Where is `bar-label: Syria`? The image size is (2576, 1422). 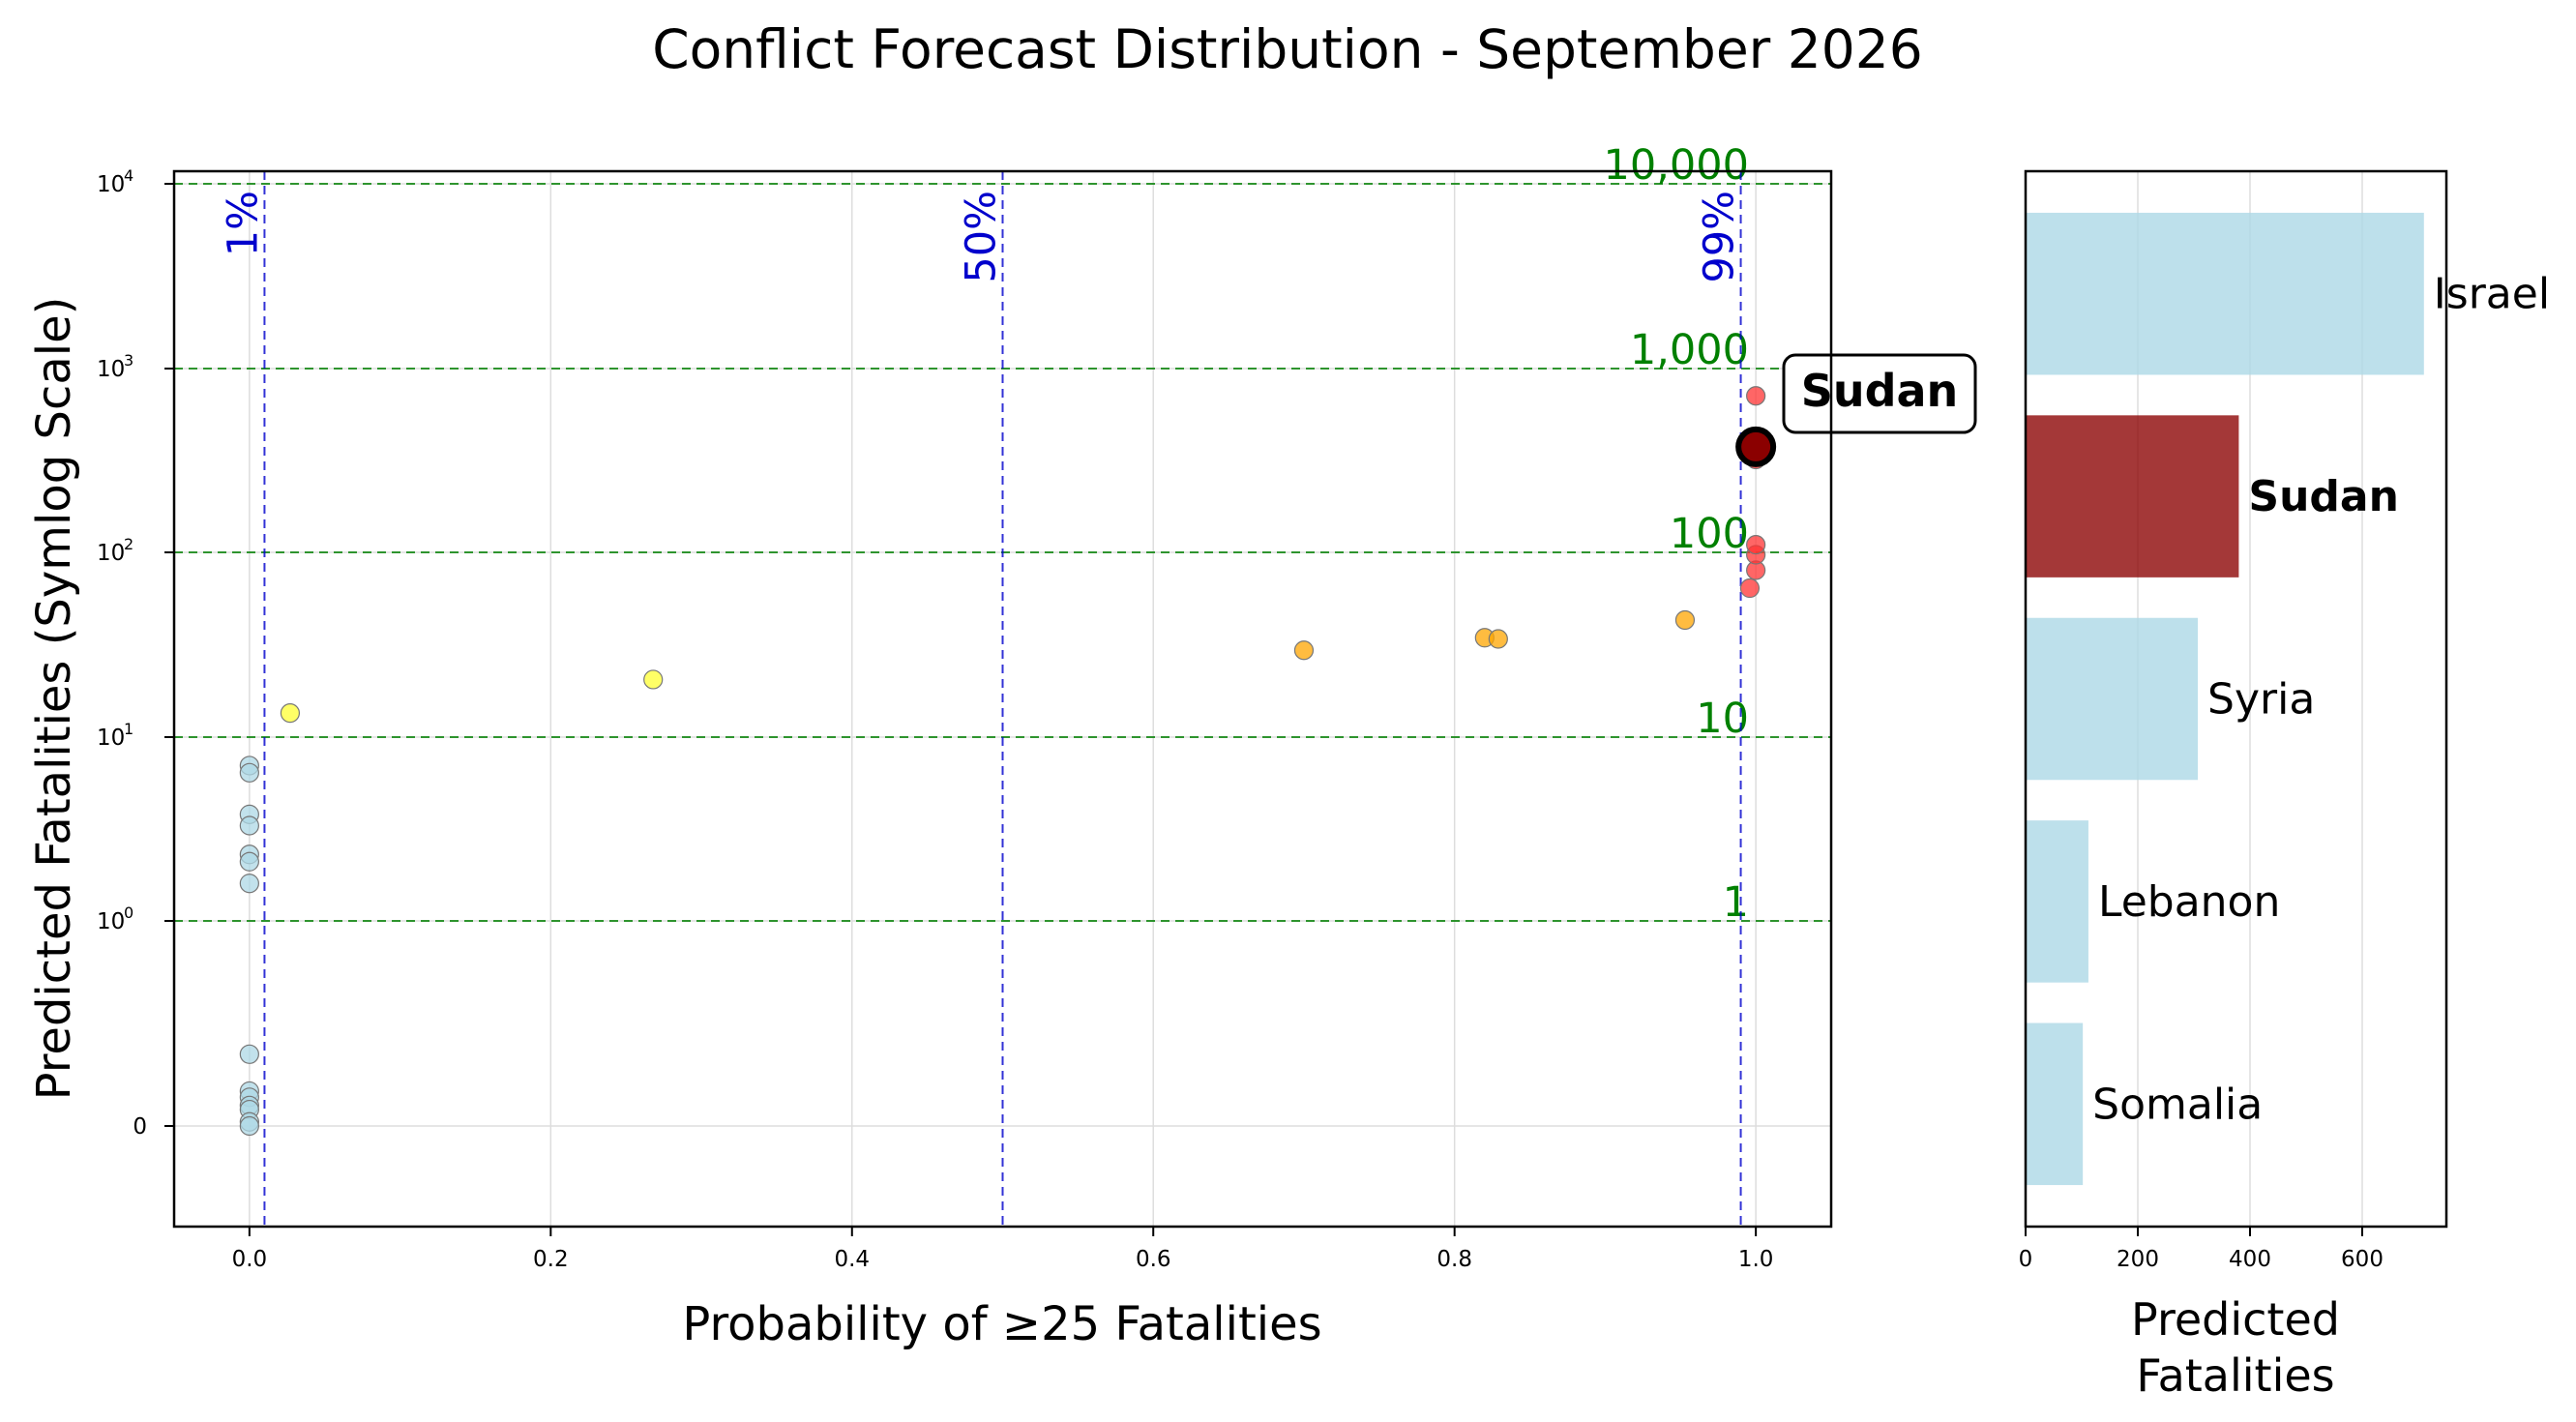
bar-label: Syria is located at coordinates (2261, 700).